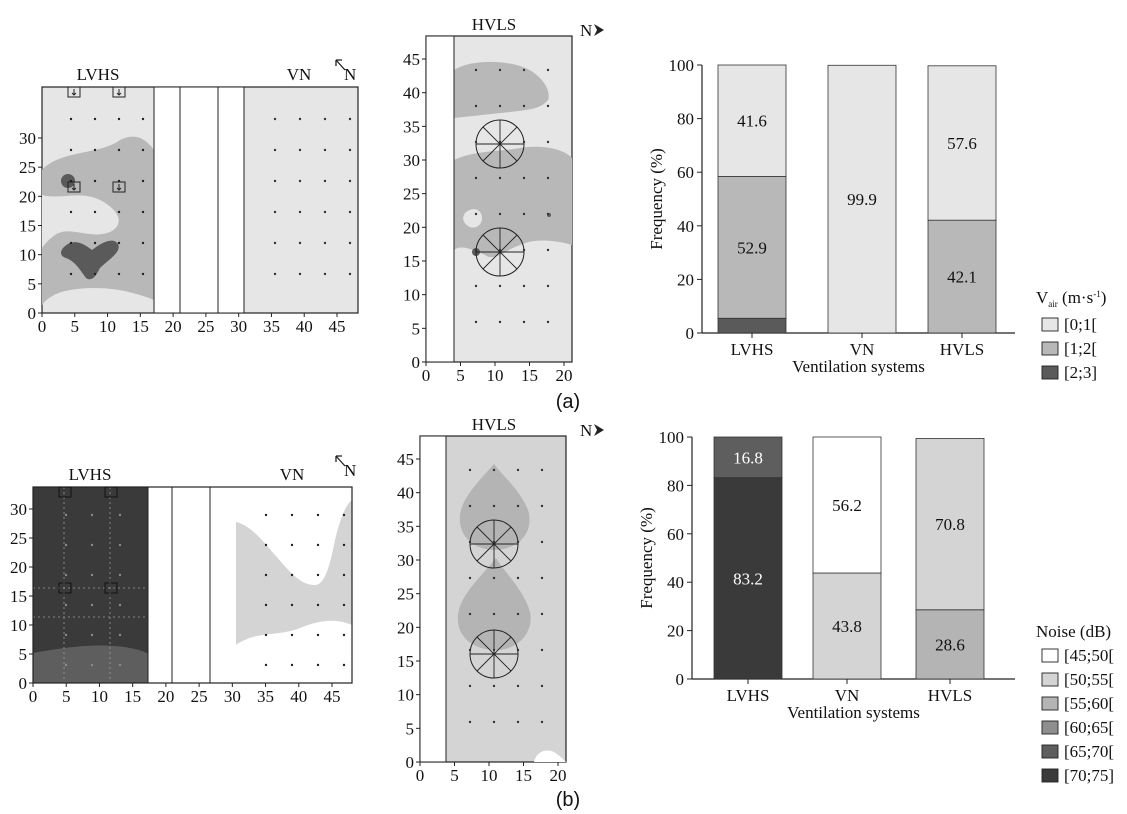  What do you see at coordinates (292, 474) in the screenshot?
I see `vn-title-b: VN` at bounding box center [292, 474].